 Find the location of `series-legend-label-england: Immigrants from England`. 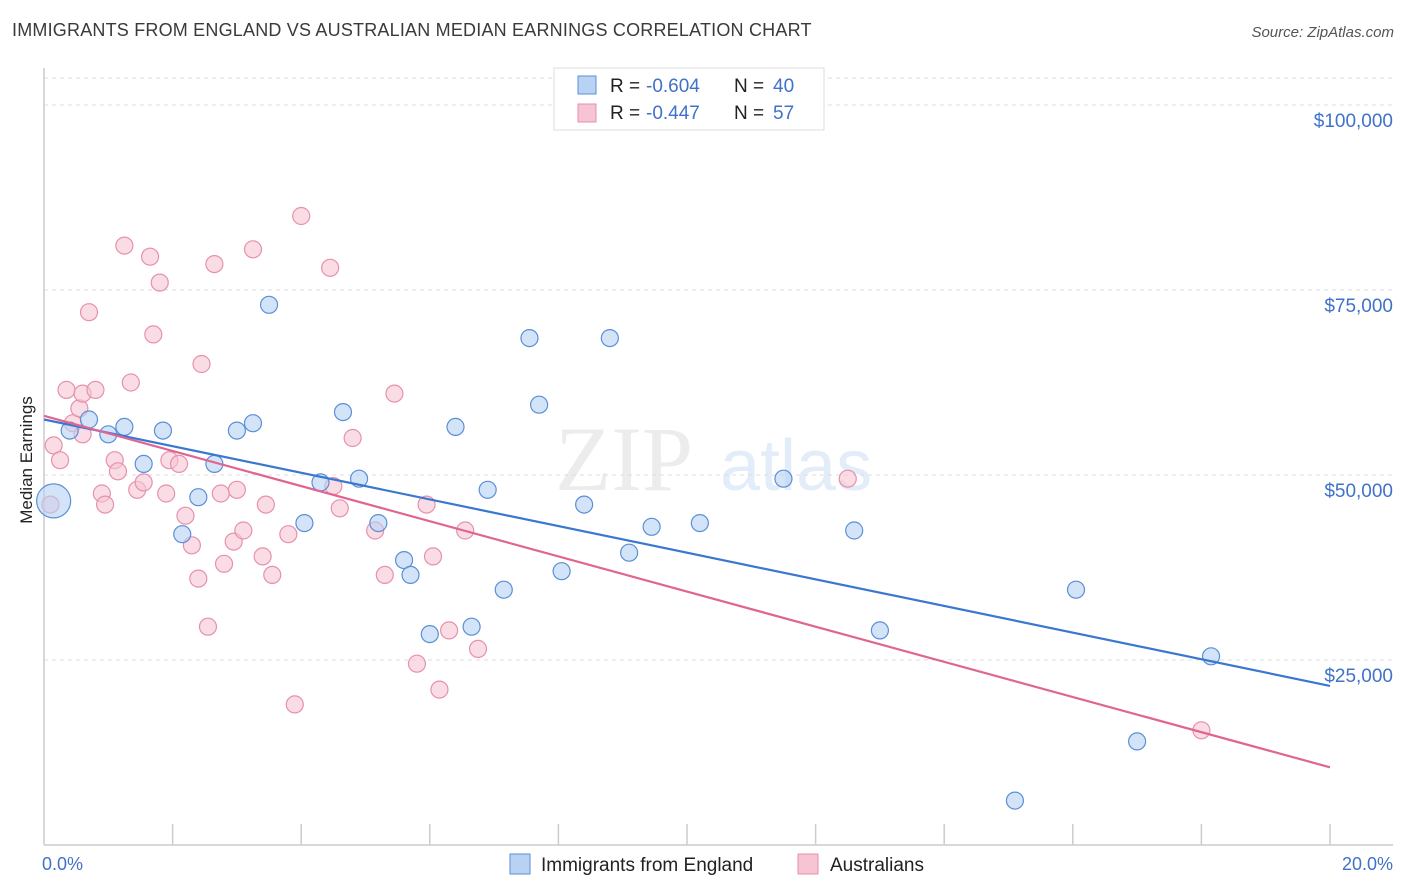

series-legend-label-england: Immigrants from England is located at coordinates (647, 865).